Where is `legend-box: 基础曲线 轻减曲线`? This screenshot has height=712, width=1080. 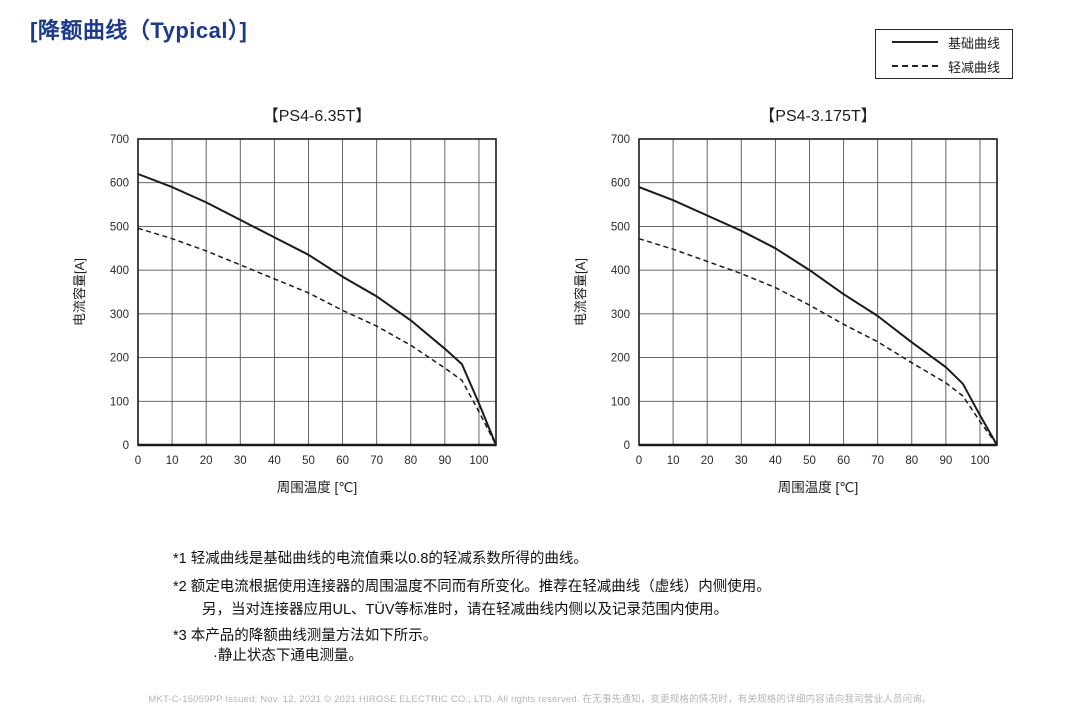
legend-box: 基础曲线 轻减曲线 is located at coordinates (944, 54).